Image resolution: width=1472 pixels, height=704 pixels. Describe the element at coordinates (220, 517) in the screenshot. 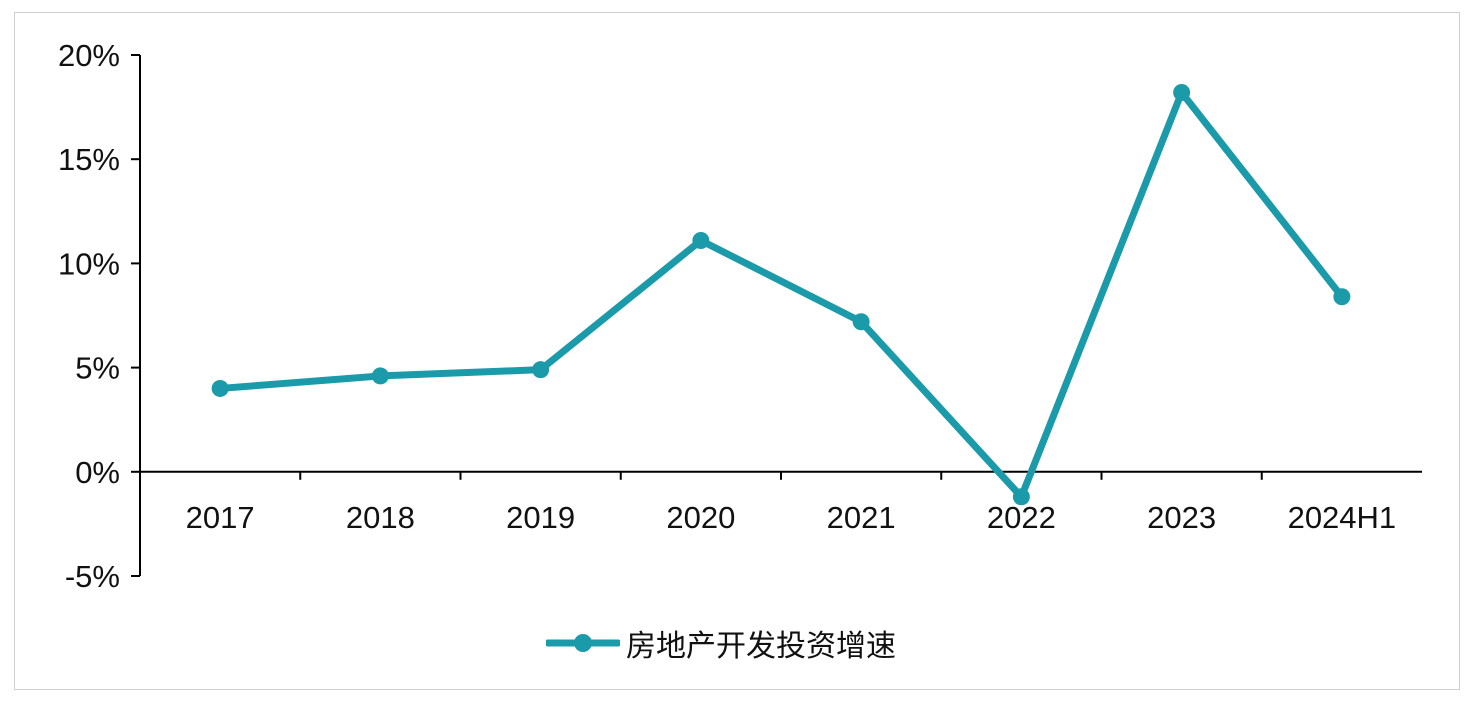

I see `x-tick-label: 2017` at that location.